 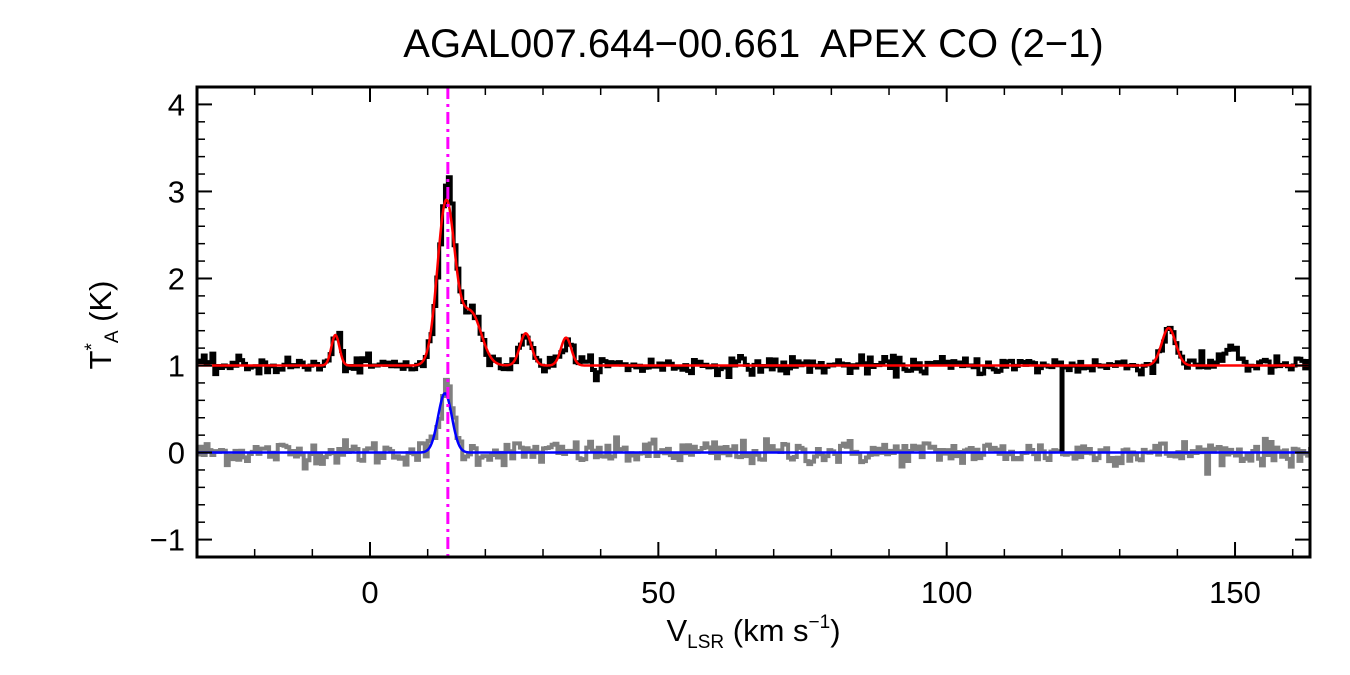 I want to click on x-axis-label-sup: −1, so click(x=819, y=622).